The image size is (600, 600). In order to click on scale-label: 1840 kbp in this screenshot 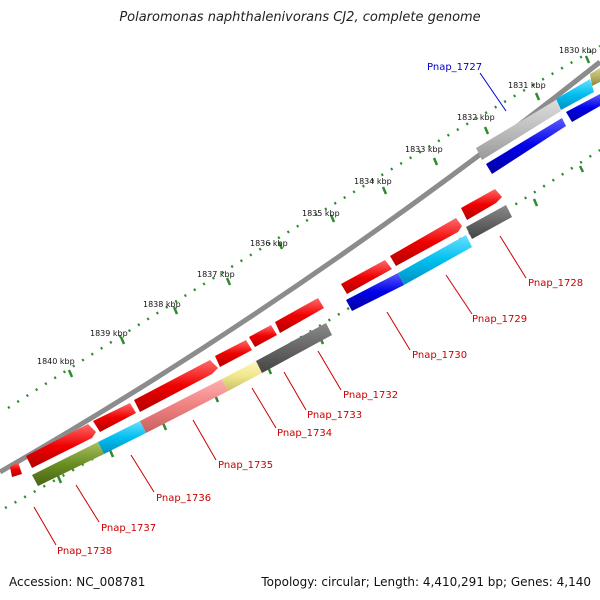, I will do `click(56, 361)`.